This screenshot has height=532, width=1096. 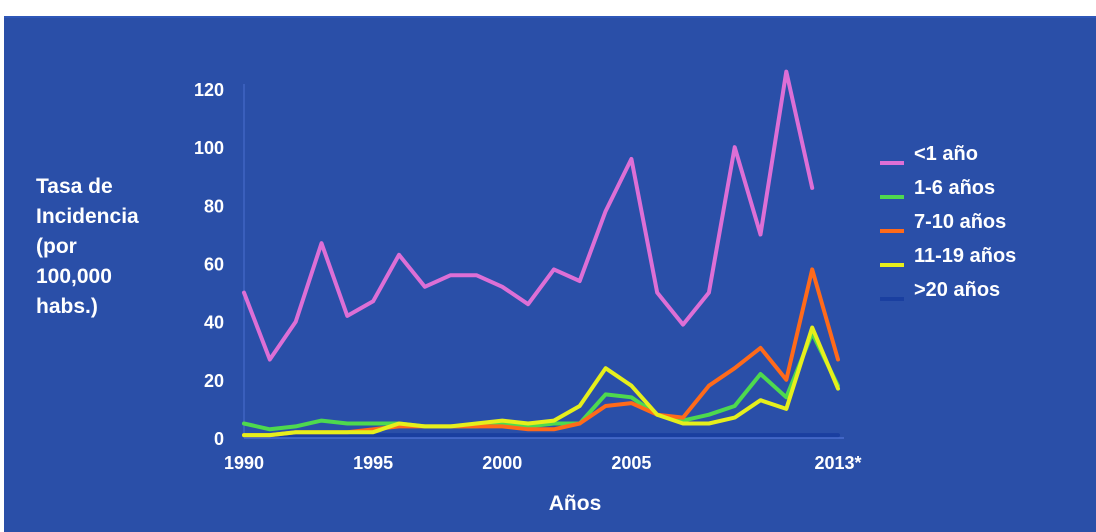 I want to click on y-tick-label: 40, so click(x=214, y=323).